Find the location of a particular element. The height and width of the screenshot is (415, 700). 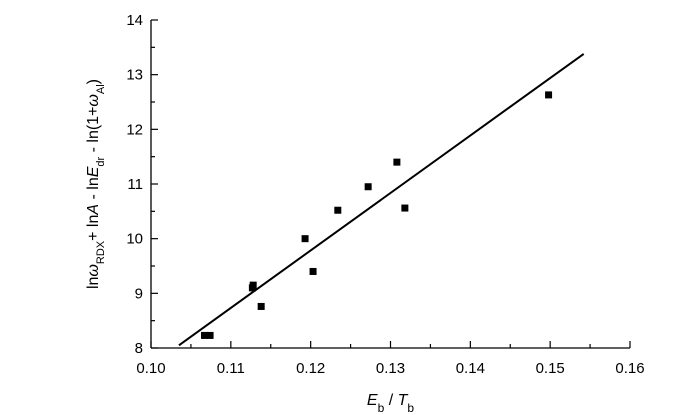

y-tick-label: 12 is located at coordinates (134, 129).